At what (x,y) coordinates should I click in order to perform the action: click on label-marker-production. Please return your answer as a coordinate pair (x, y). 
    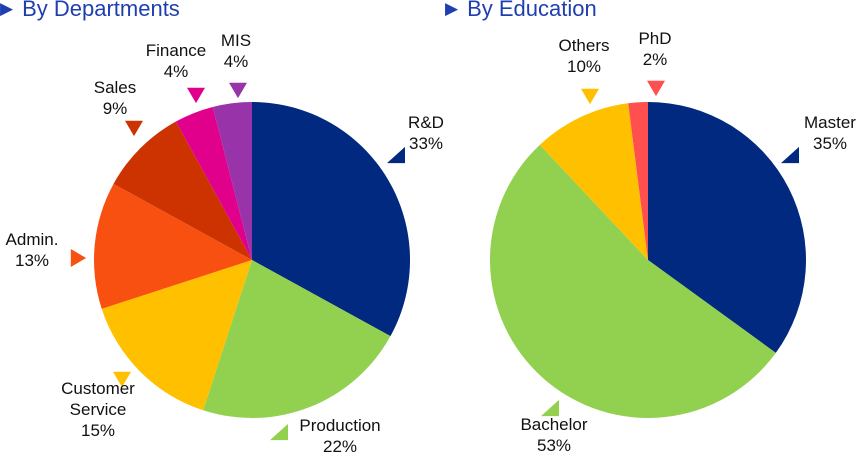
    Looking at the image, I should click on (279, 432).